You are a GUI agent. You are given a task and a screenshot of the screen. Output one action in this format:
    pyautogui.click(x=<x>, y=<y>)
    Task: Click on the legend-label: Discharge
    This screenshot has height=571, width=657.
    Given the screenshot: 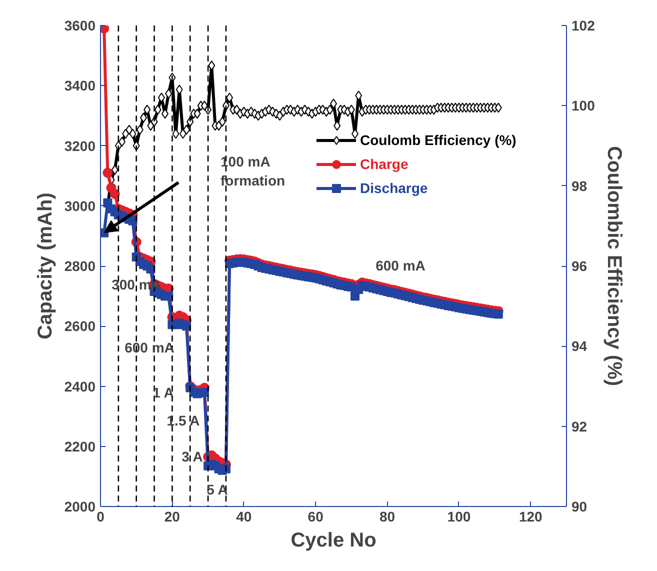 What is the action you would take?
    pyautogui.click(x=394, y=188)
    